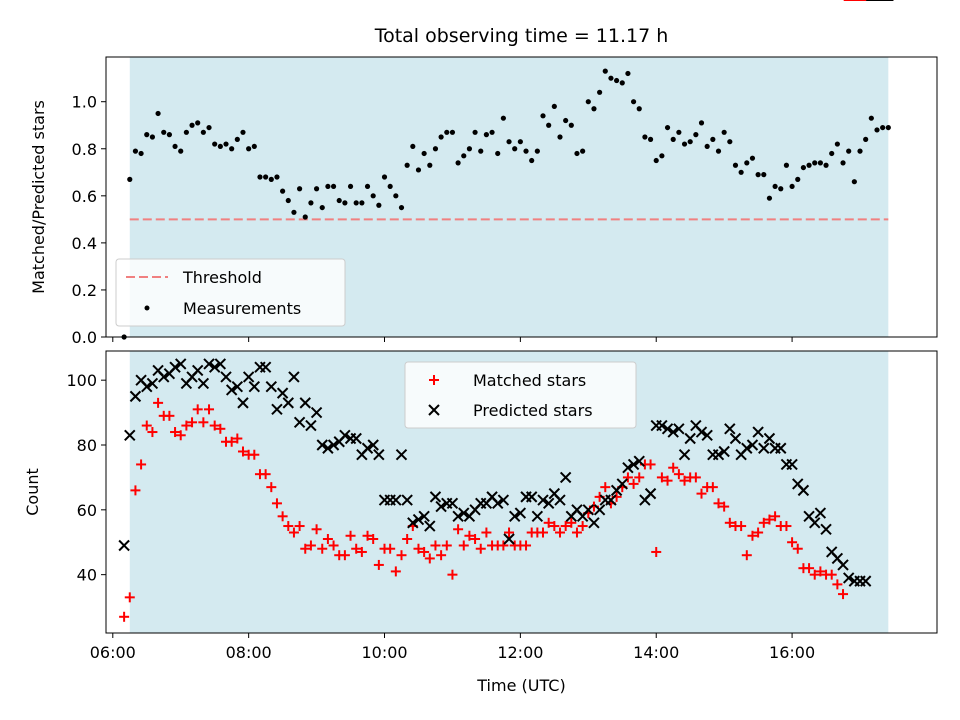 The width and height of the screenshot is (960, 720). What do you see at coordinates (84, 337) in the screenshot?
I see `y-tick-label-ratio-0: 0.0` at bounding box center [84, 337].